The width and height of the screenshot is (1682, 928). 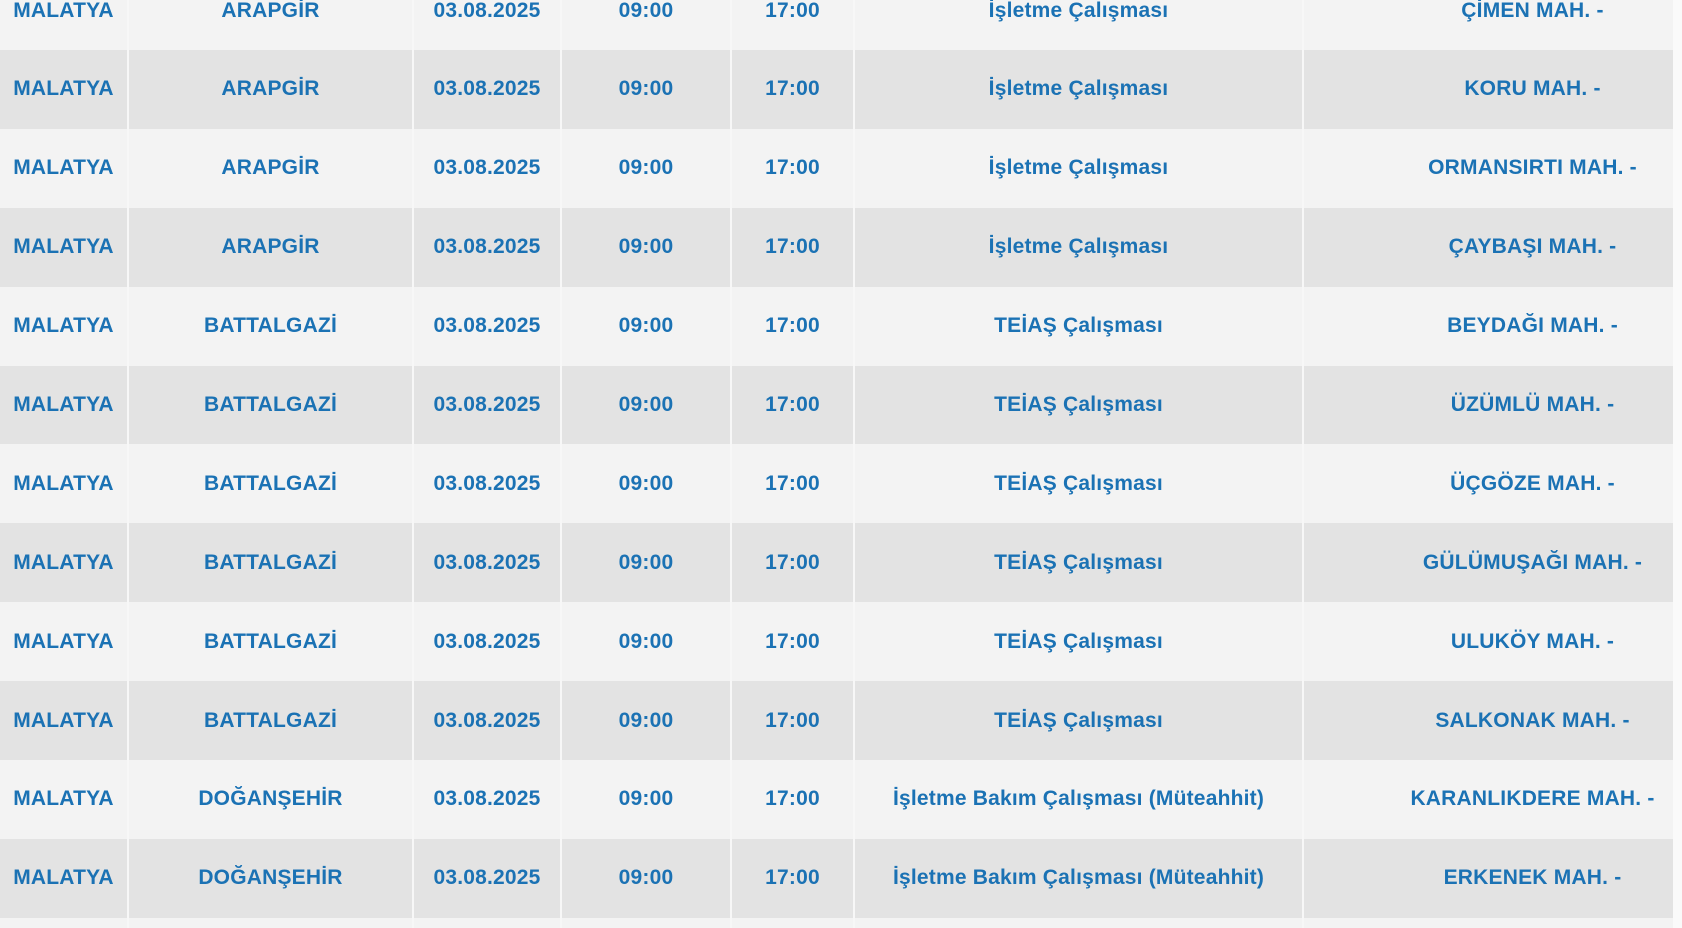 I want to click on cell-neighborhood: BEYDAĞI MAH. -, so click(x=1532, y=326).